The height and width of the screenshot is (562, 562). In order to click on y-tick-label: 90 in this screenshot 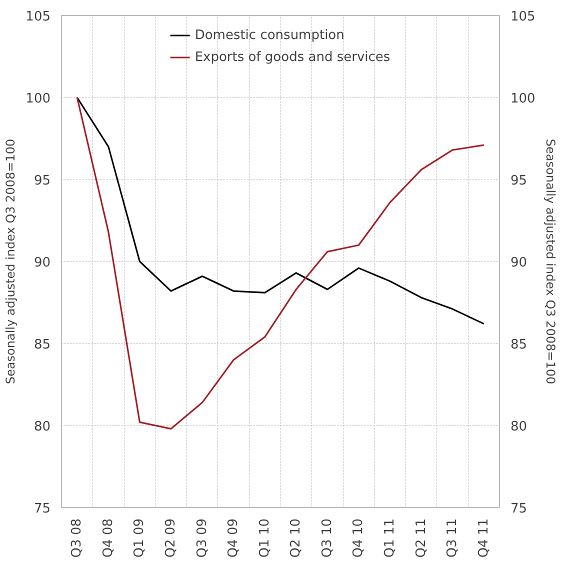, I will do `click(42, 263)`.